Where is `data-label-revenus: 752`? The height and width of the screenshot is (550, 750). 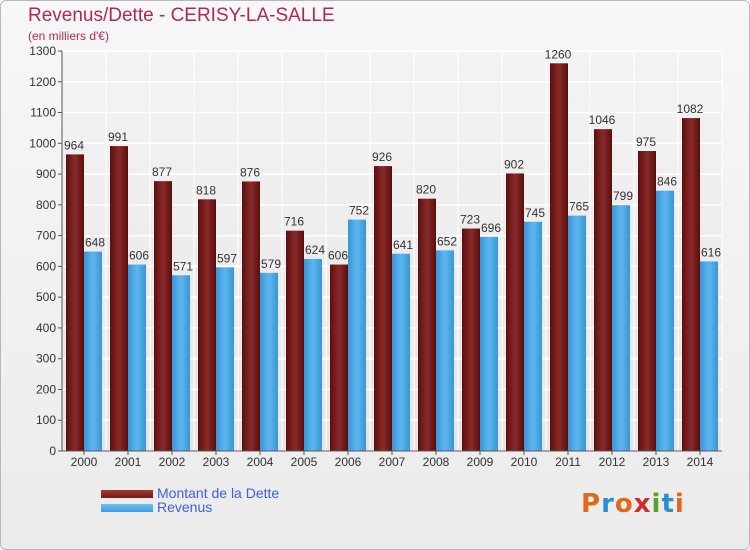 data-label-revenus: 752 is located at coordinates (359, 211).